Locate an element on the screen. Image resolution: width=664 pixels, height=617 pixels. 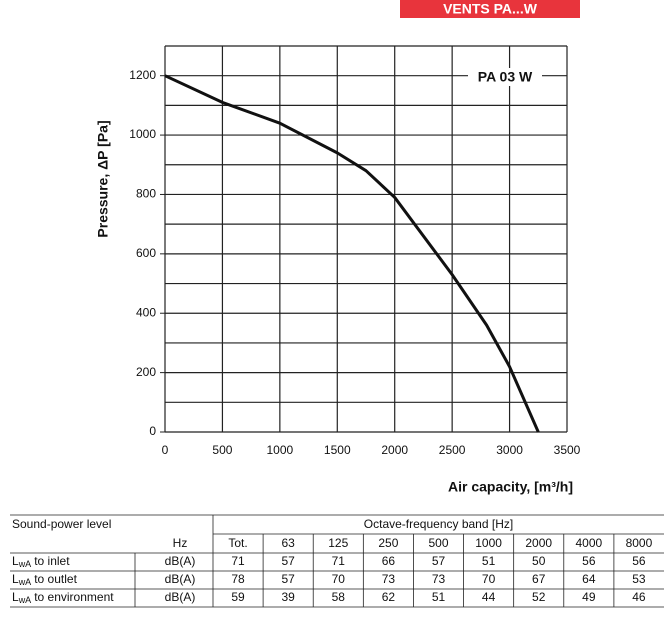
x-tick-label: 1000 is located at coordinates (280, 450).